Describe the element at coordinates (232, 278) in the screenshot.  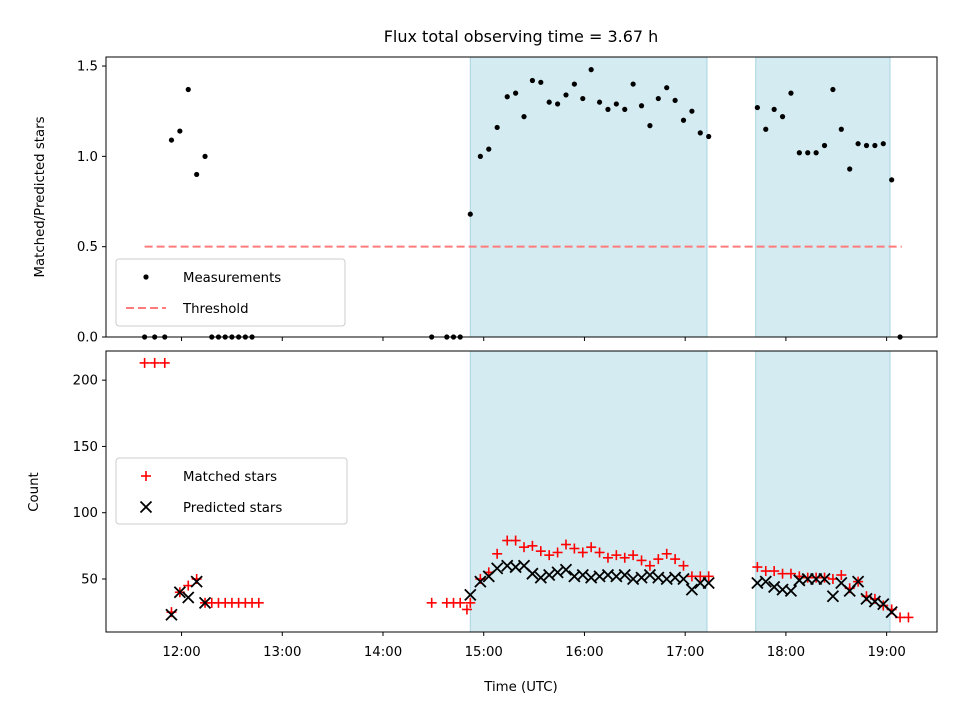
I see `legend-measurements-label: Measurements` at that location.